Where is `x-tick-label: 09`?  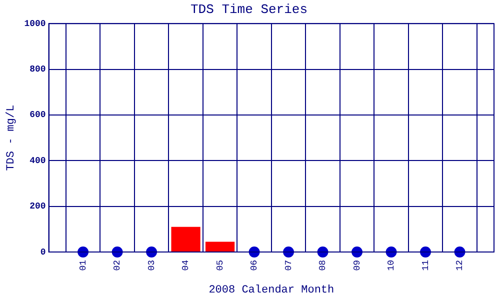 x-tick-label: 09 is located at coordinates (357, 265).